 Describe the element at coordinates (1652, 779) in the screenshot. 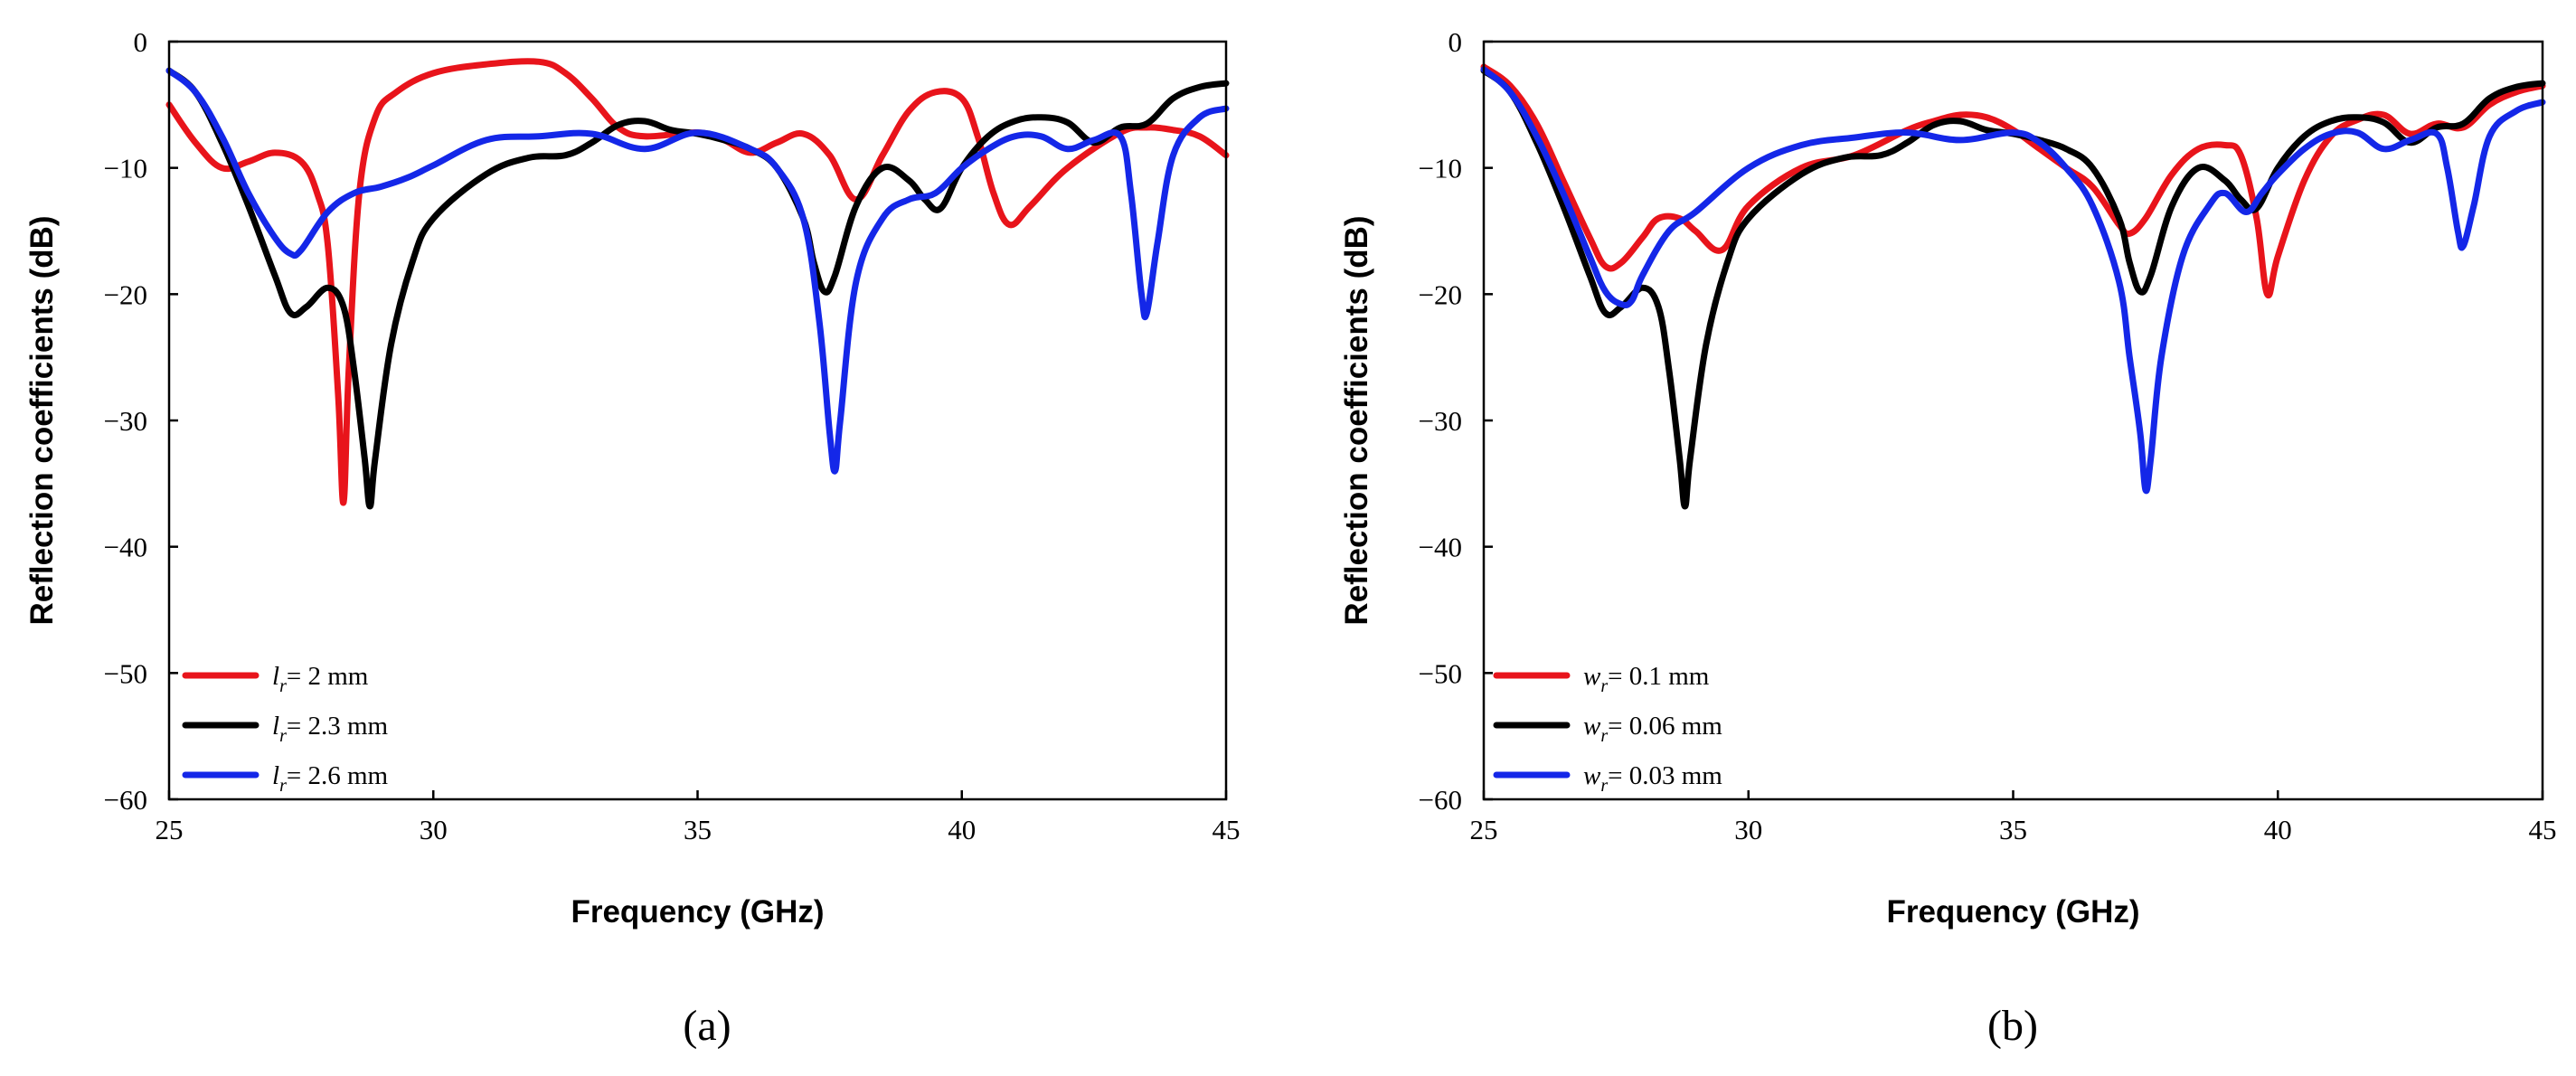

I see `legend-entry: wr= 0.03 mm` at that location.